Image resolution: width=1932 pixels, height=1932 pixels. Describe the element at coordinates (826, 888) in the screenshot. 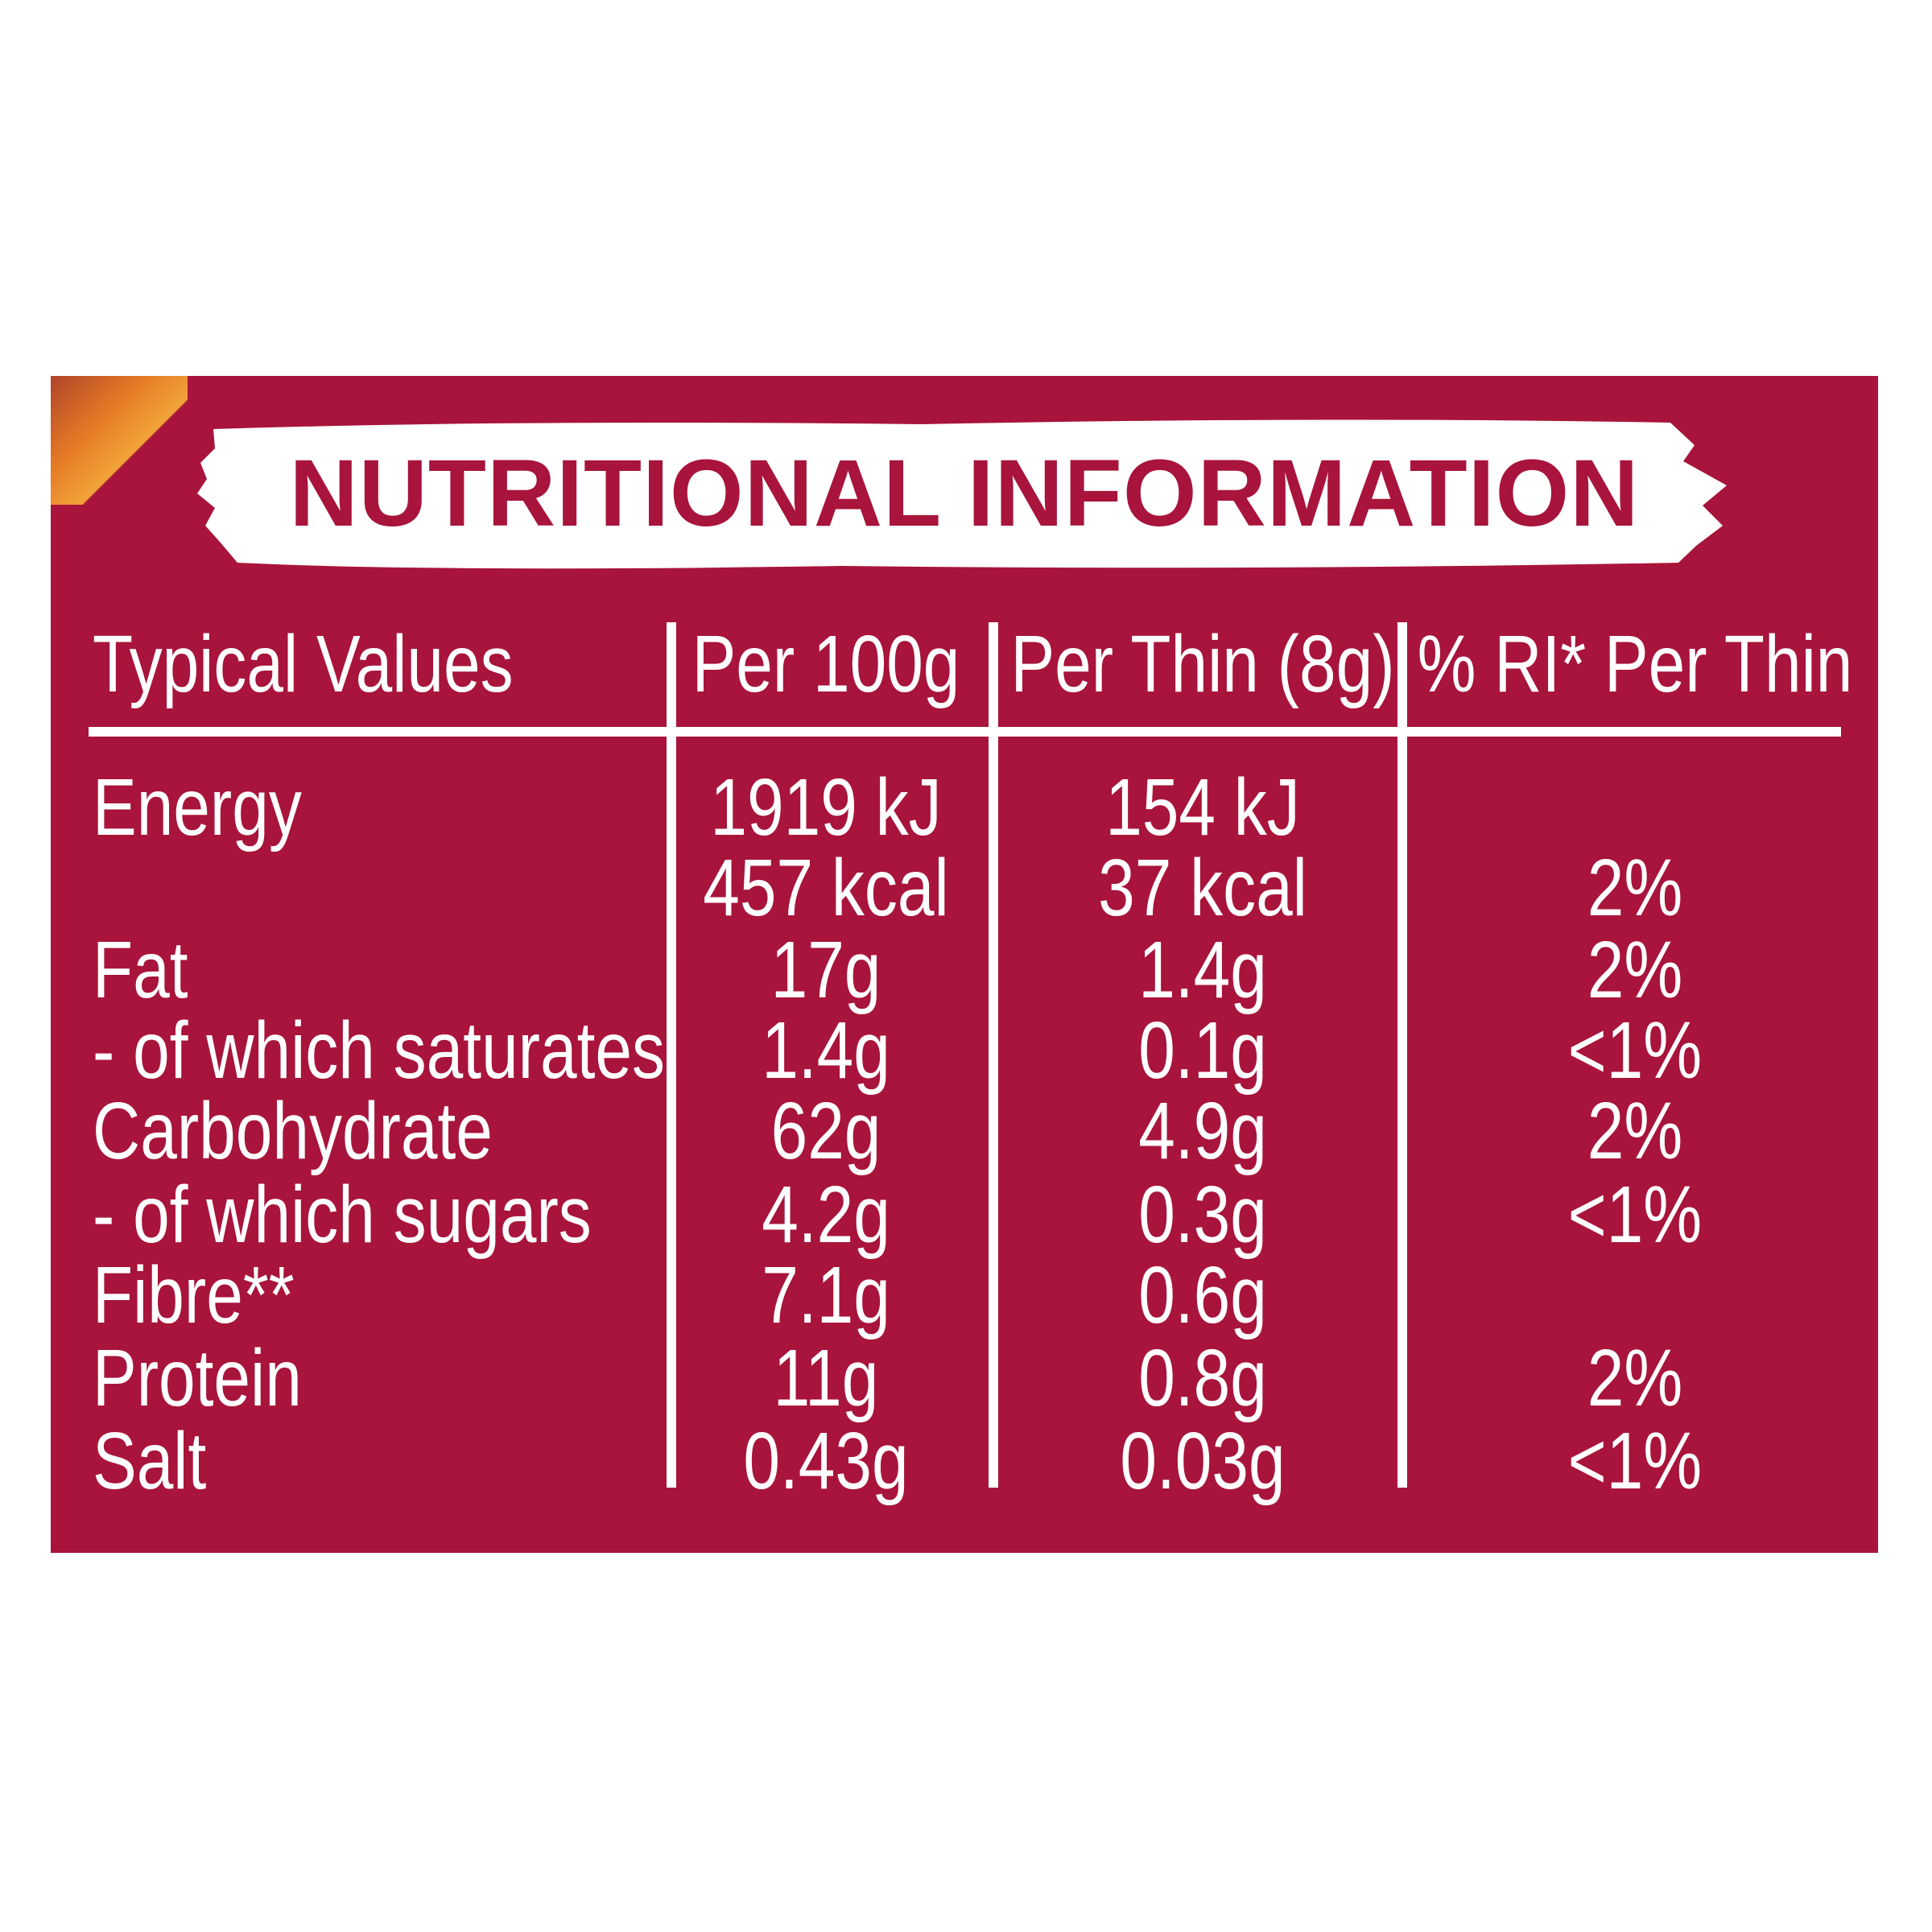

I see `per-100g-value: 457 kcal` at that location.